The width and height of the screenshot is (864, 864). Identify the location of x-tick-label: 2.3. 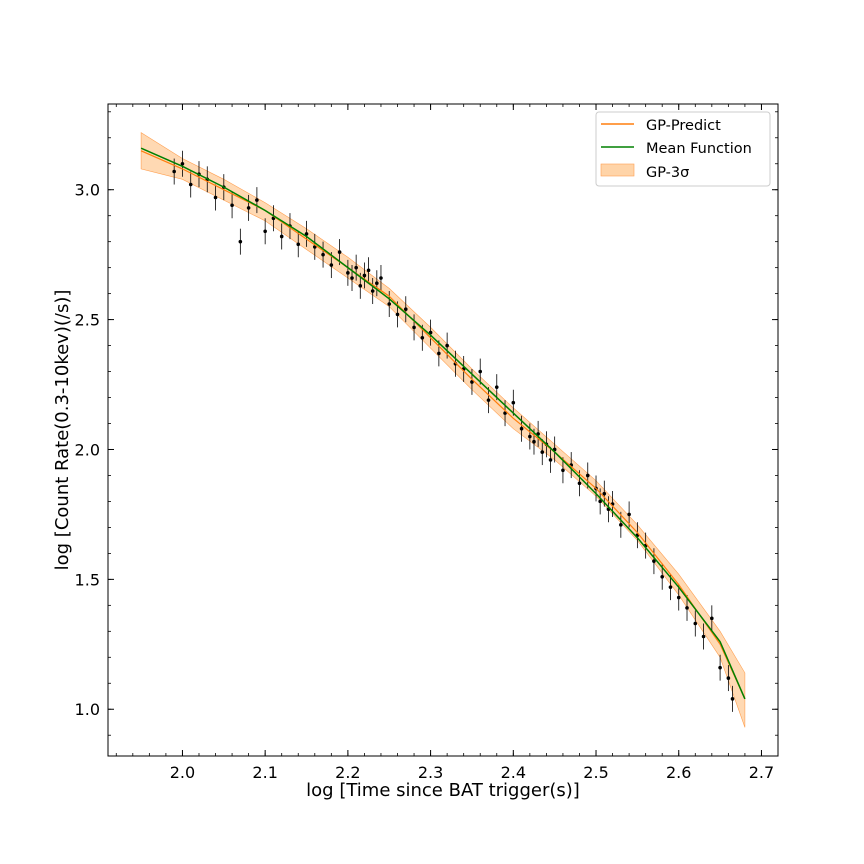
(430, 772).